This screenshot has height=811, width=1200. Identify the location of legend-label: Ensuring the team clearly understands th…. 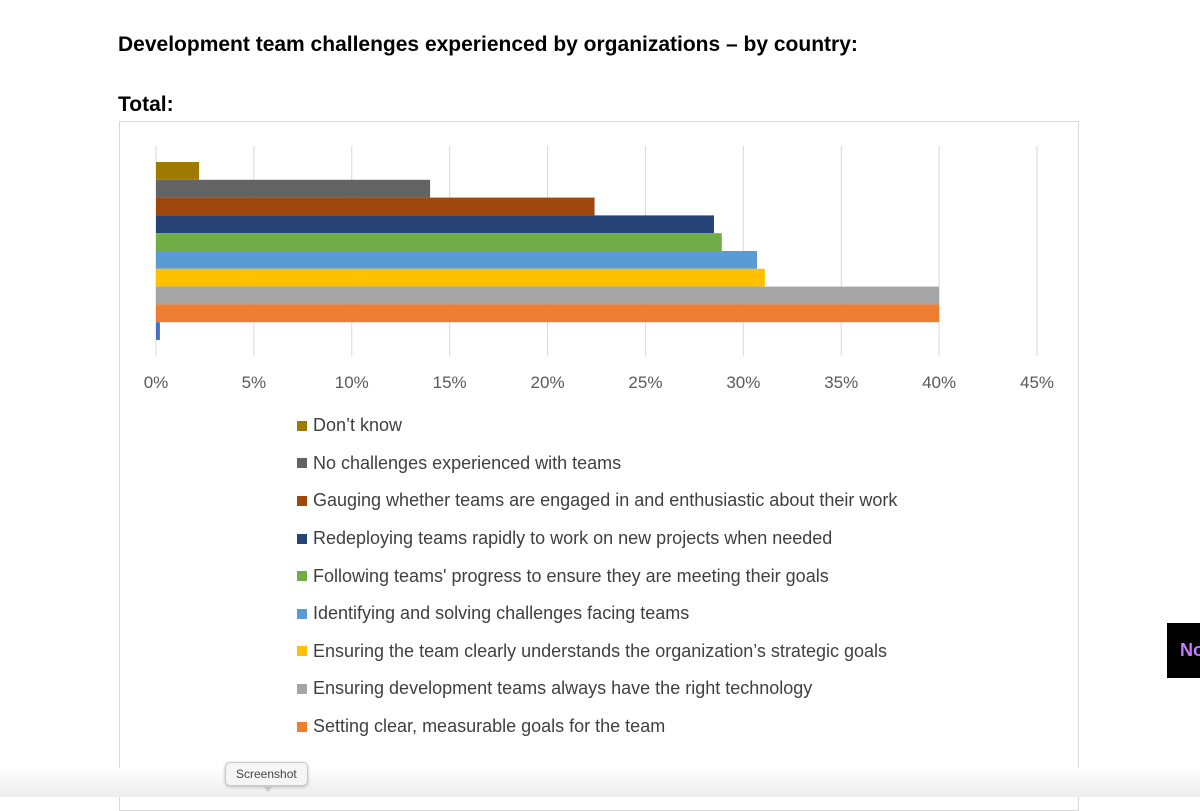
(600, 650).